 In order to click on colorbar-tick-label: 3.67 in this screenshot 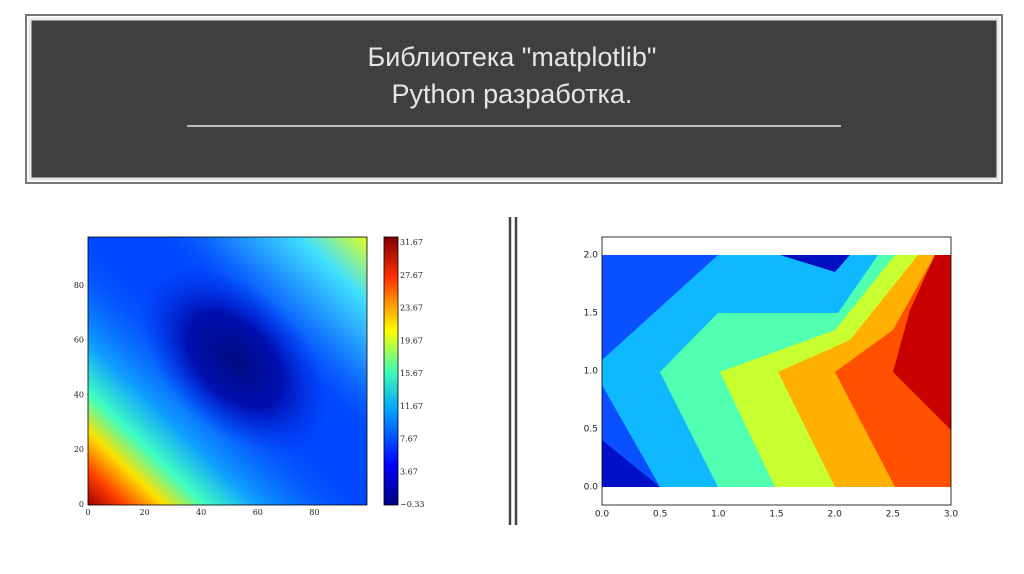, I will do `click(409, 471)`.